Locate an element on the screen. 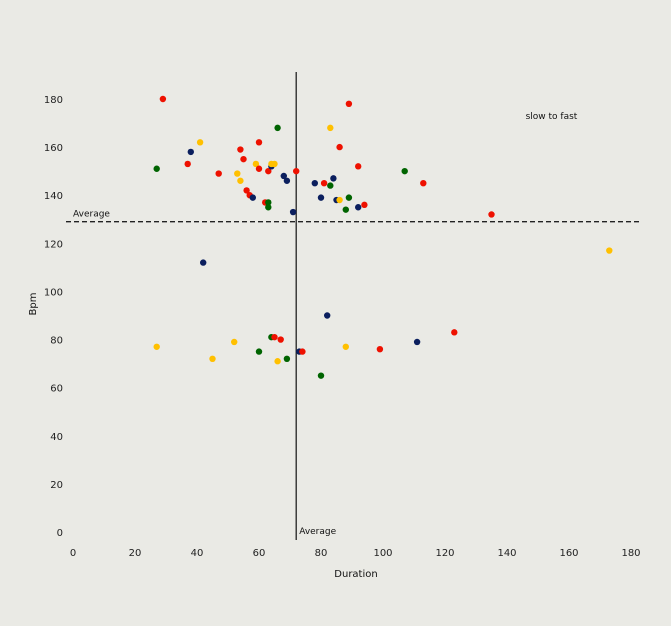 The image size is (671, 626). x-tick-label: 160 is located at coordinates (568, 553).